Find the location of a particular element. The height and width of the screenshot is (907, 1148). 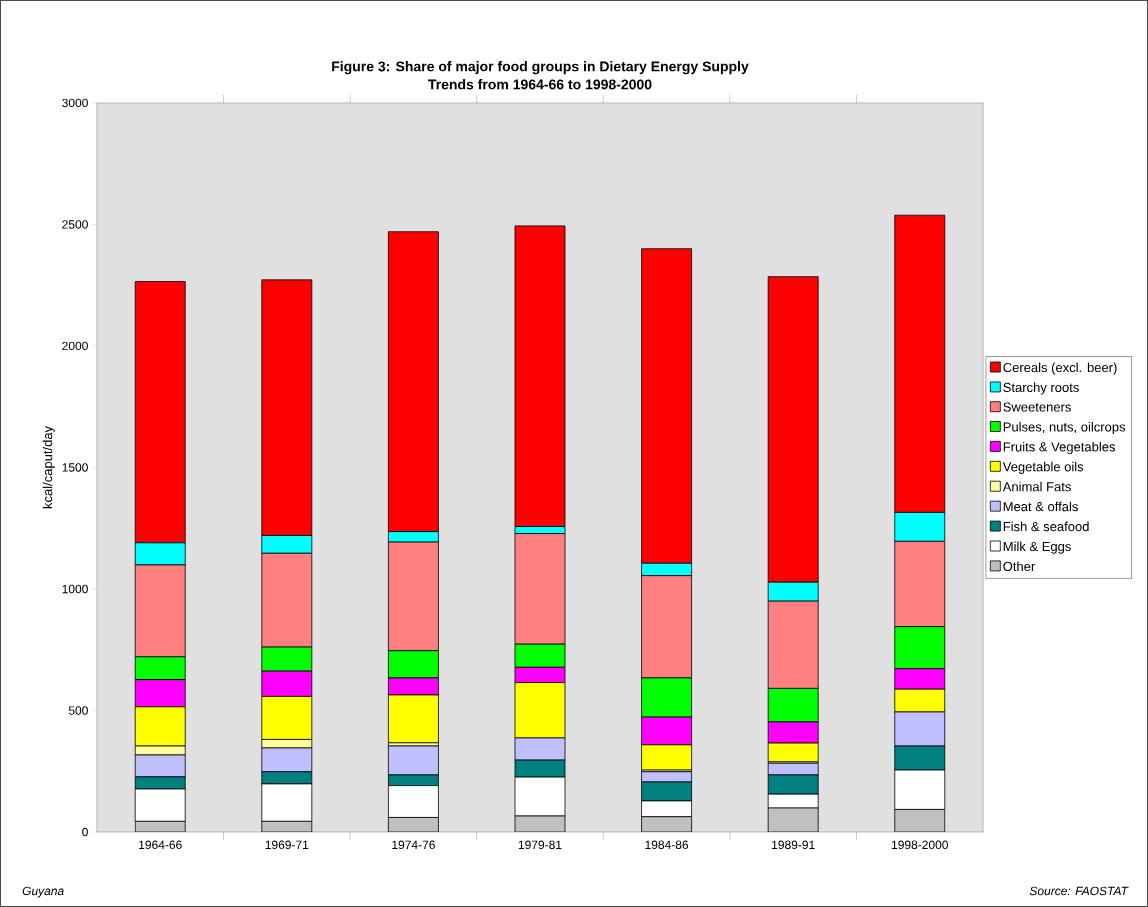

y-tick-label: 2000 is located at coordinates (75, 346).